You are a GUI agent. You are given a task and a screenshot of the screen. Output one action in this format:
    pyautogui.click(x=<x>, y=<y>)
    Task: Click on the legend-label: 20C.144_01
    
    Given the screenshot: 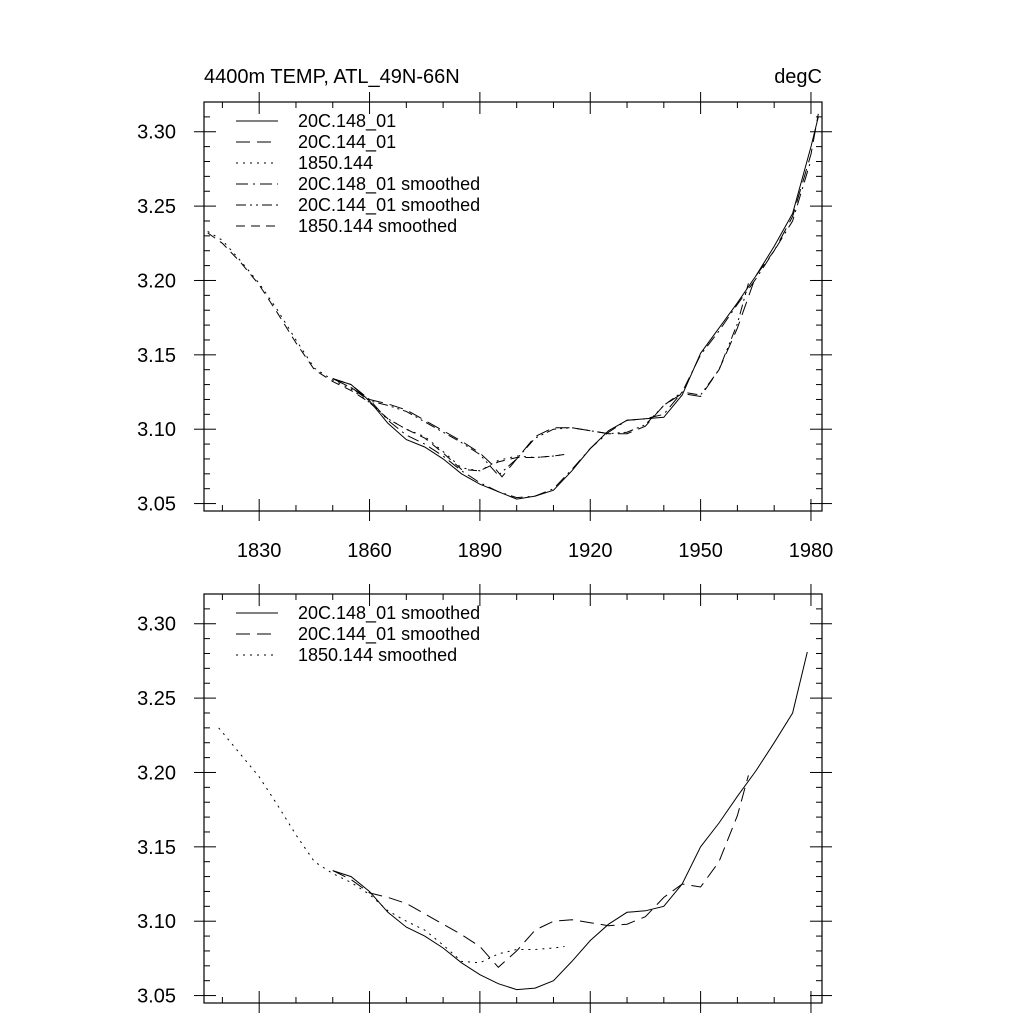 What is the action you would take?
    pyautogui.click(x=347, y=142)
    